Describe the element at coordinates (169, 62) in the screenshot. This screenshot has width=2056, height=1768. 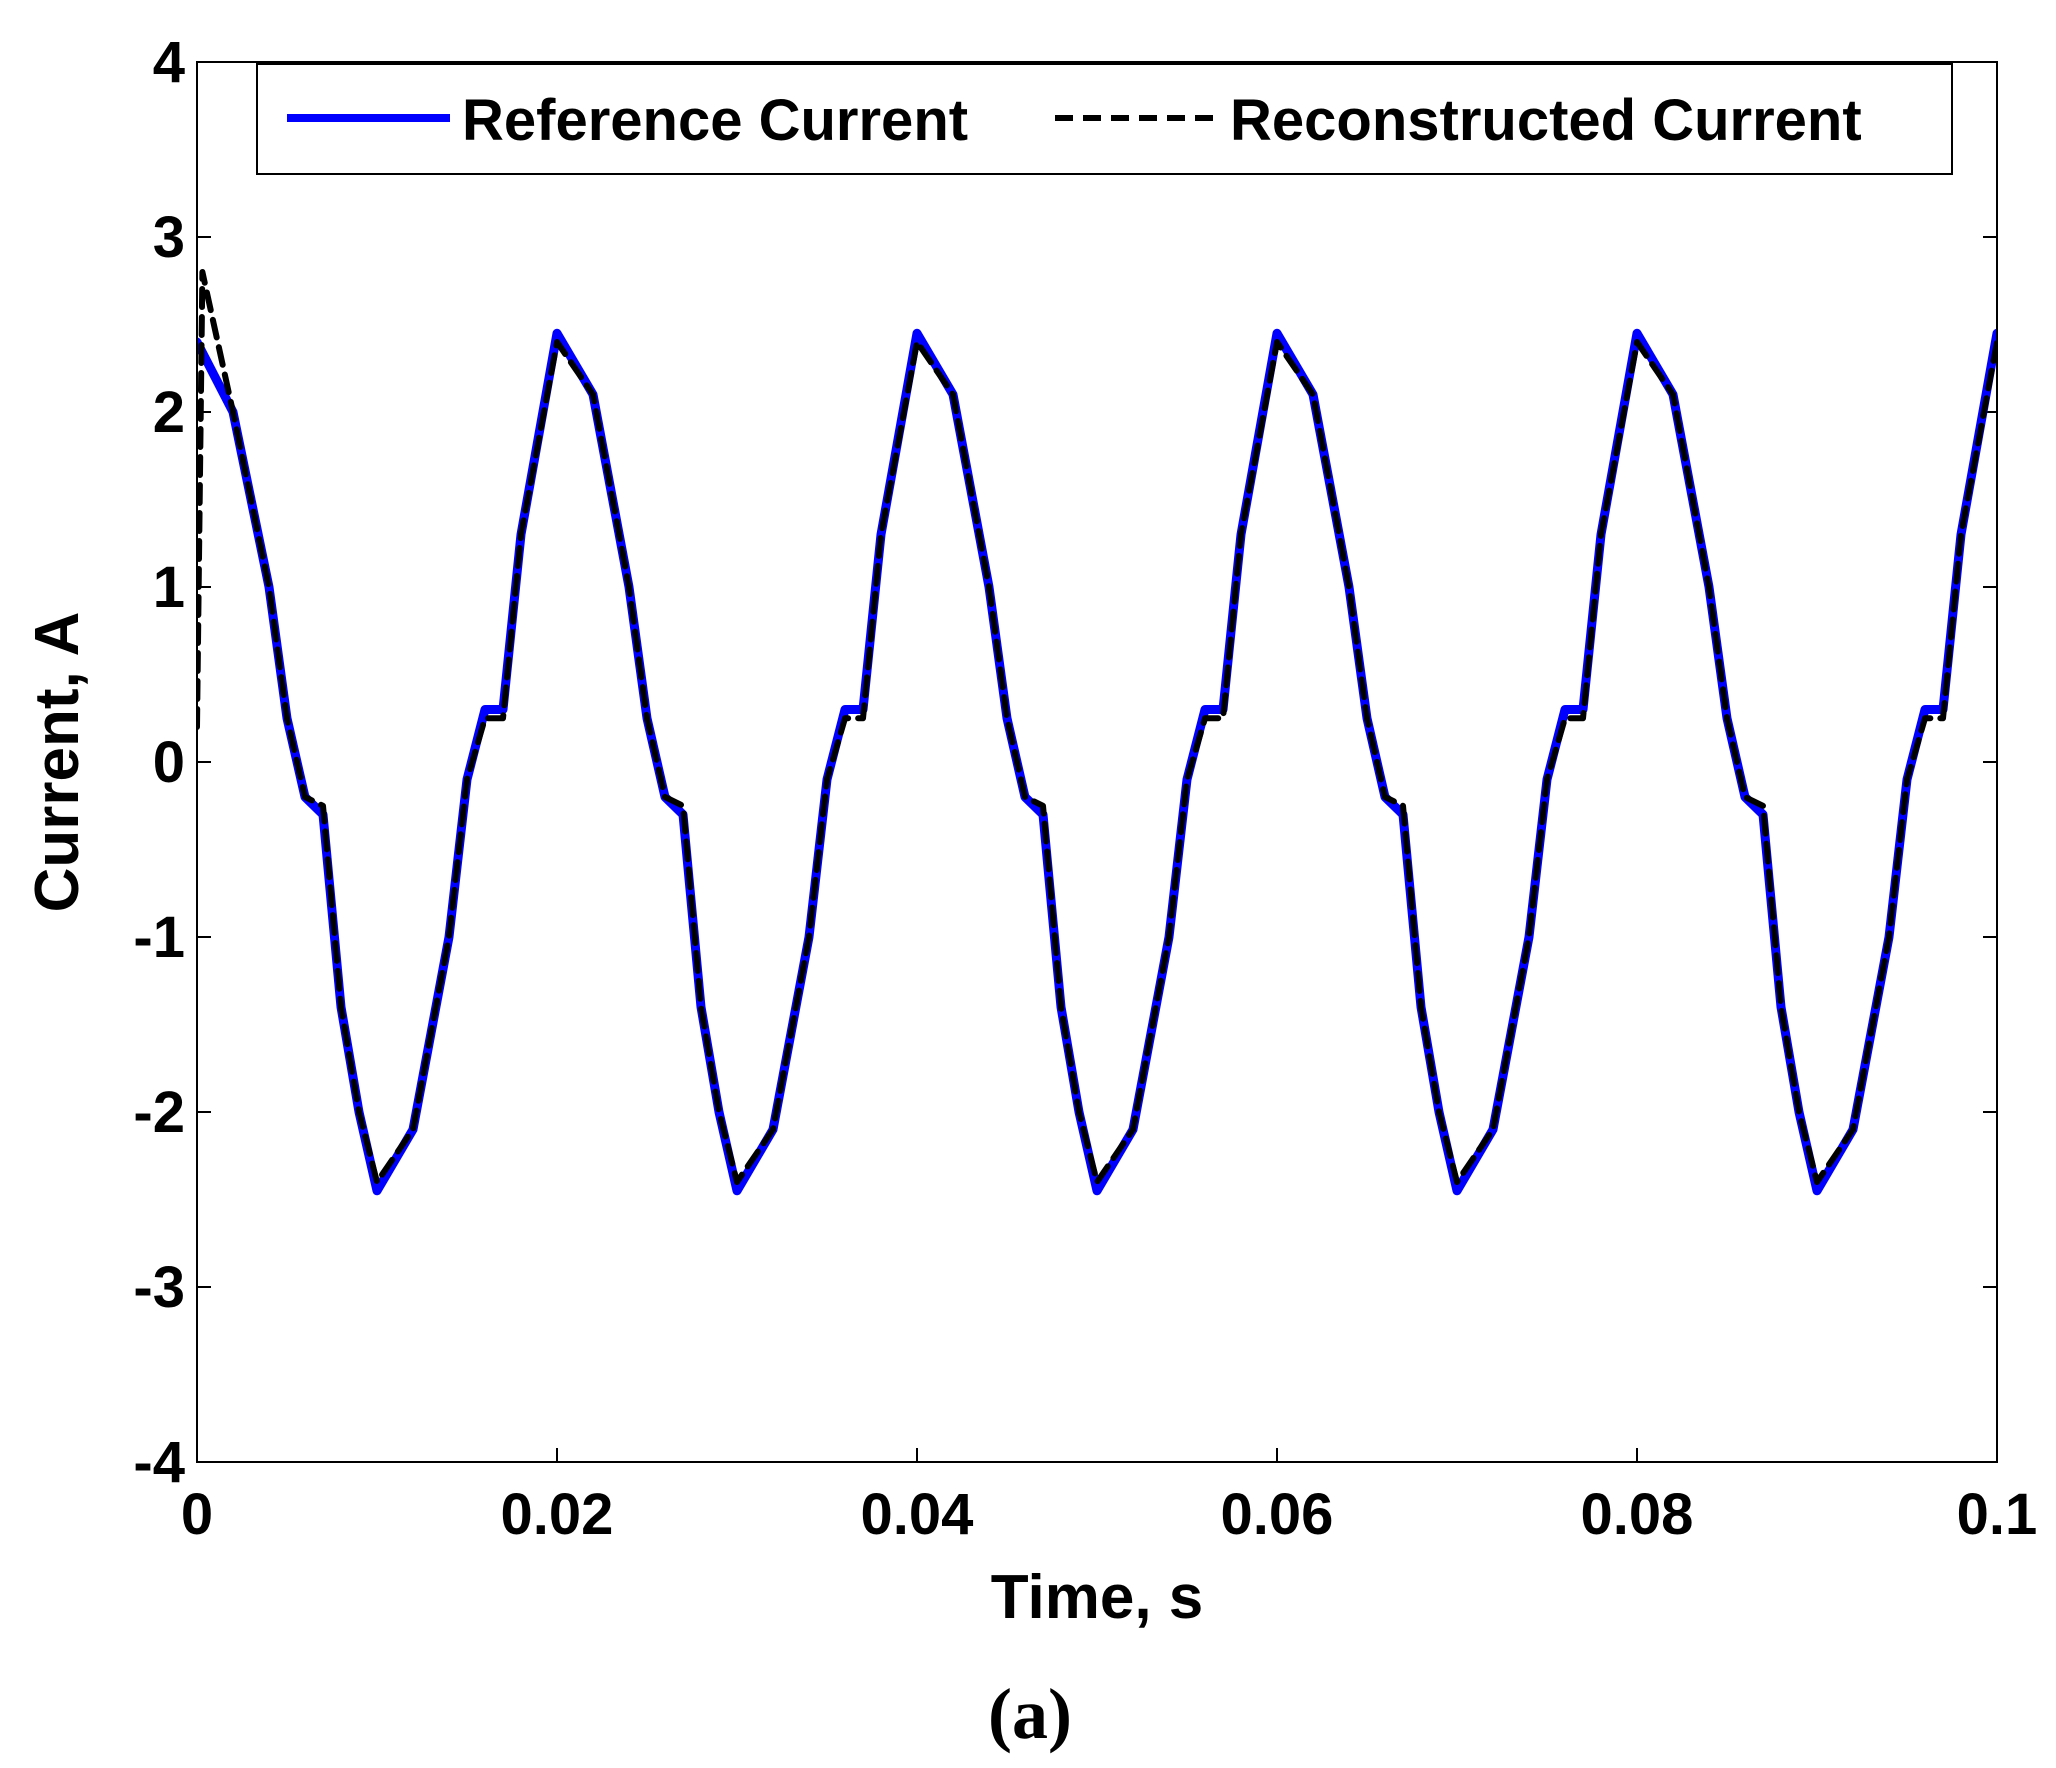
I see `y-tick-label: 4` at that location.